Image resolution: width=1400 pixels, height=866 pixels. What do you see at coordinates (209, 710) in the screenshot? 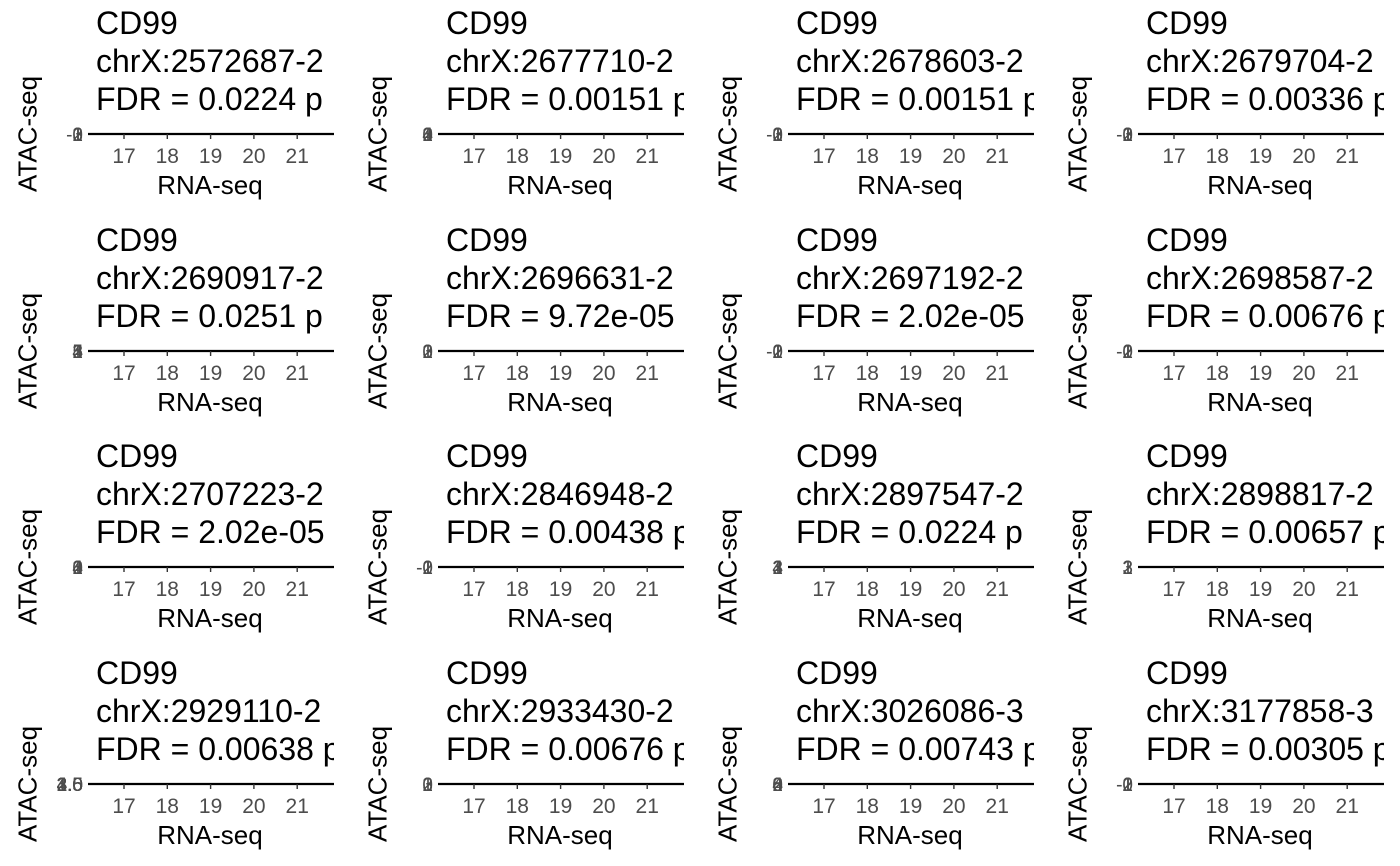
I see `panel-region: chrX:2929110-2` at bounding box center [209, 710].